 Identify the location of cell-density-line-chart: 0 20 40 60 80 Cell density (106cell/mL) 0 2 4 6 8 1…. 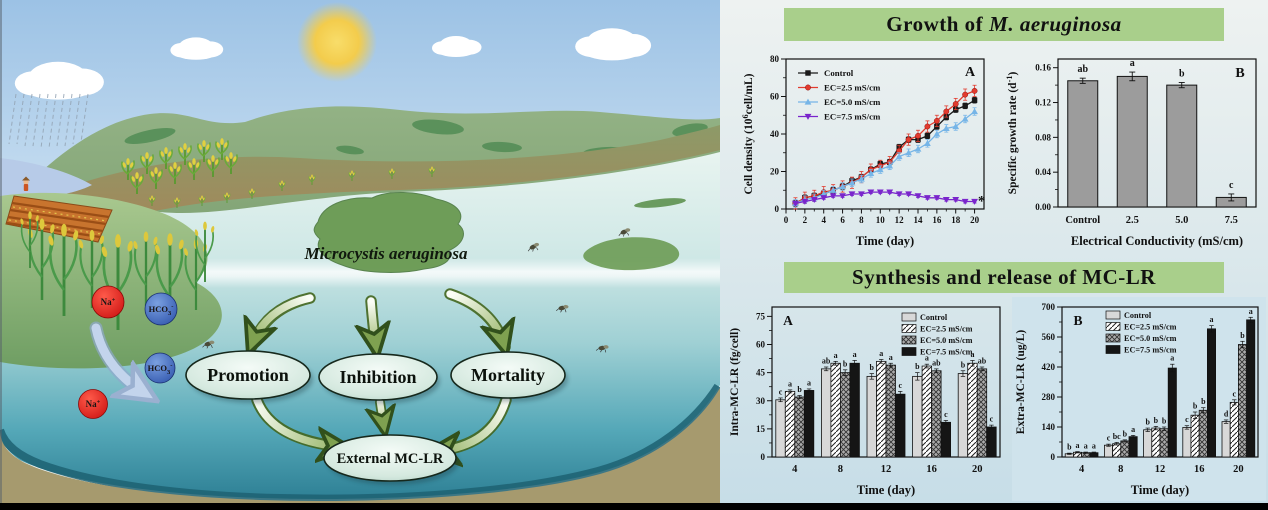
(863, 151).